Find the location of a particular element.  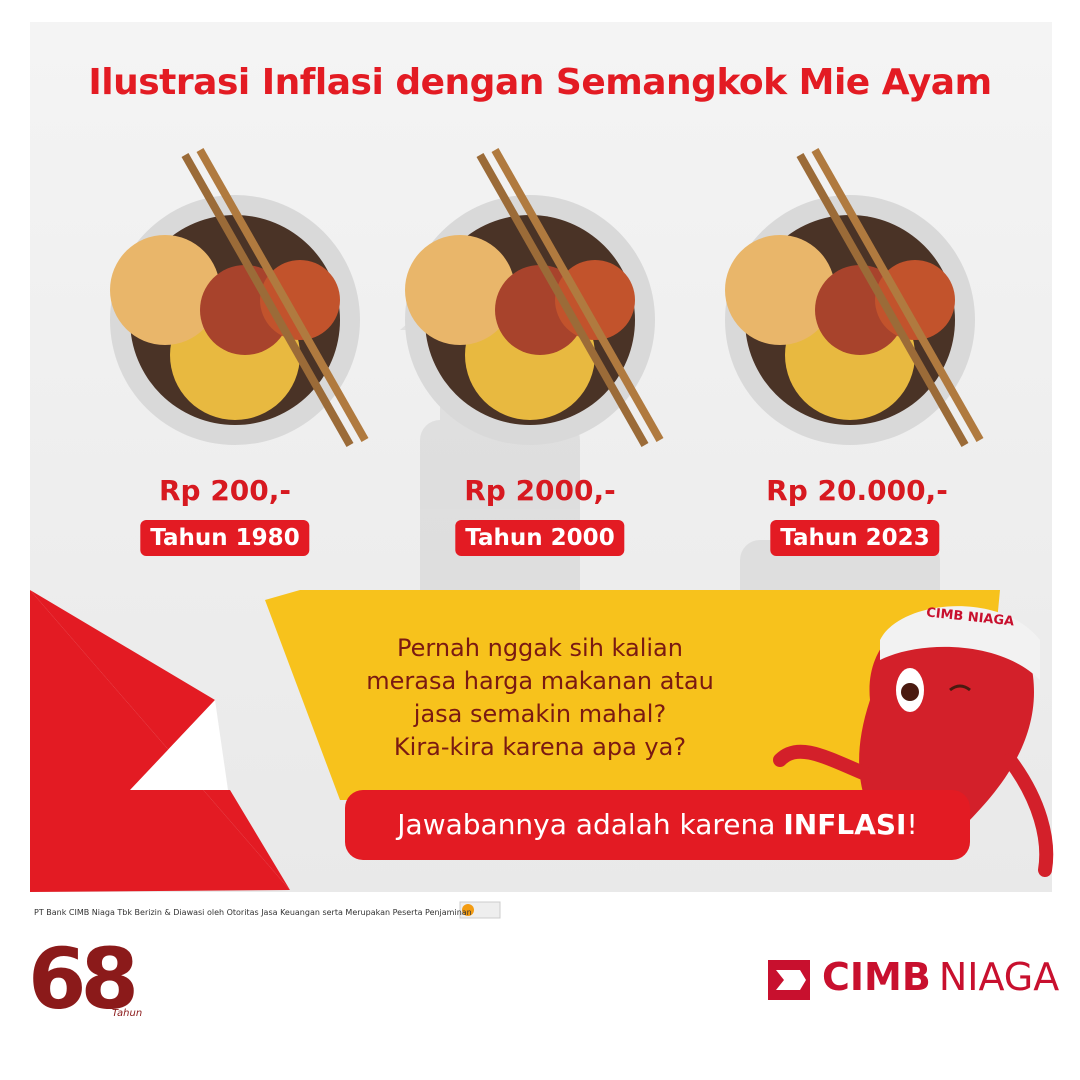

year-badge: Tahun 2023 is located at coordinates (855, 538).